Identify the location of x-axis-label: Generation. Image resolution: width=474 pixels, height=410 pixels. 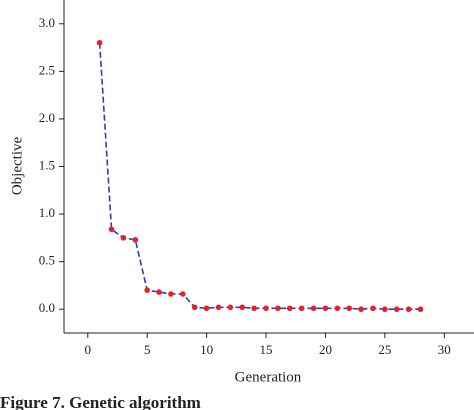
(268, 377).